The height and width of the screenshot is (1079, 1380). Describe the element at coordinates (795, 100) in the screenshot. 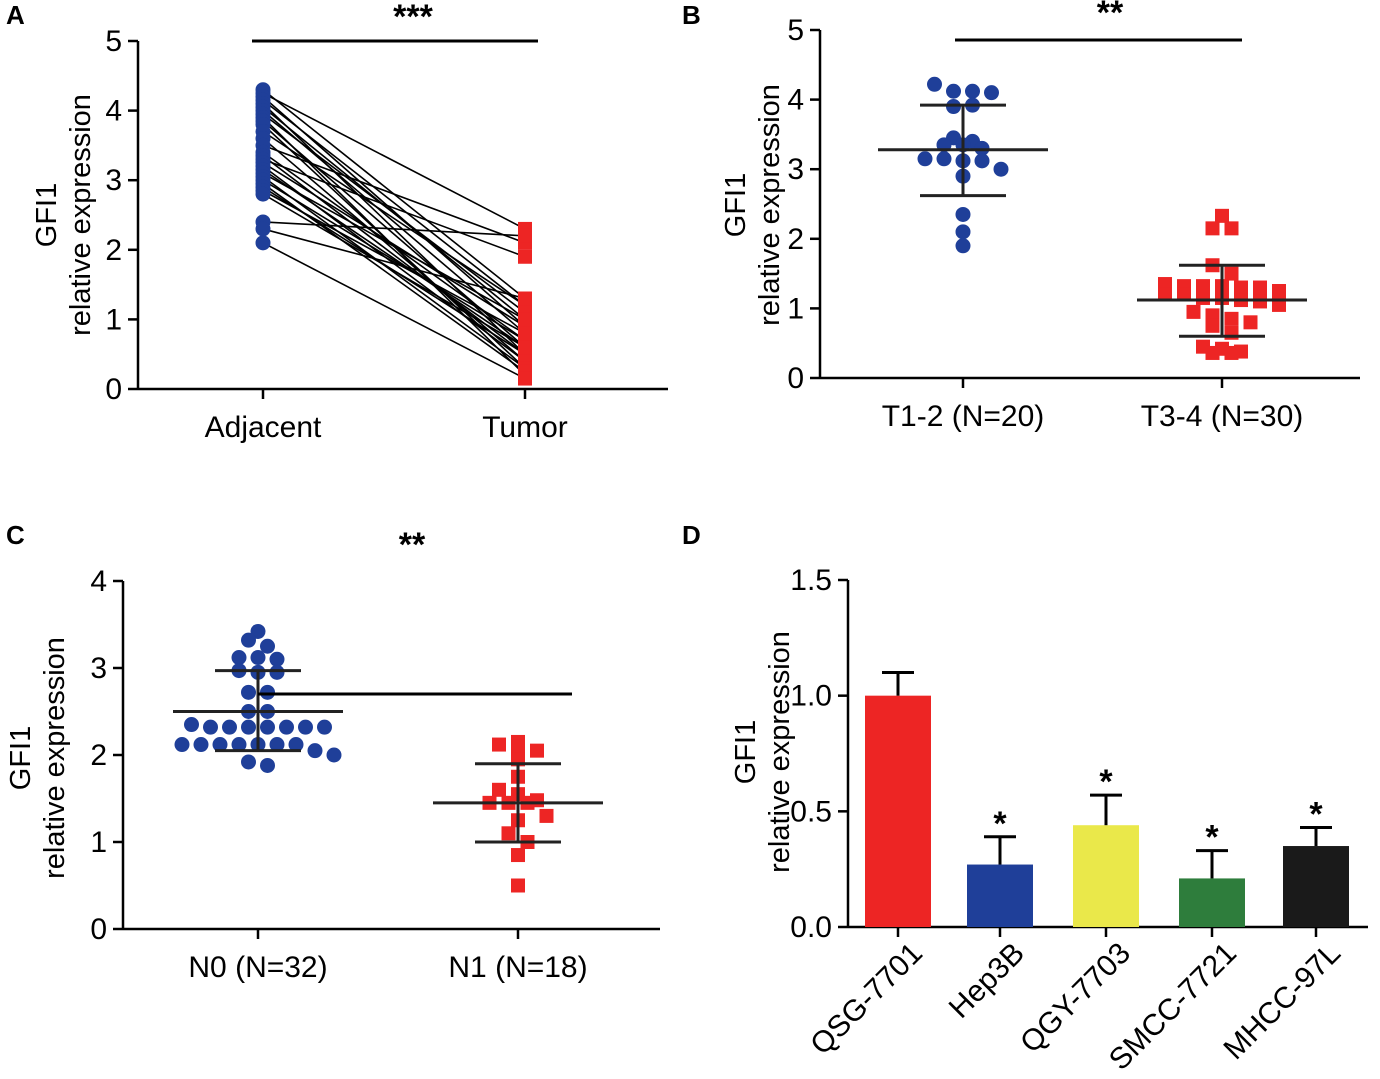

I see `panel-b-y-tick-label: 4` at that location.